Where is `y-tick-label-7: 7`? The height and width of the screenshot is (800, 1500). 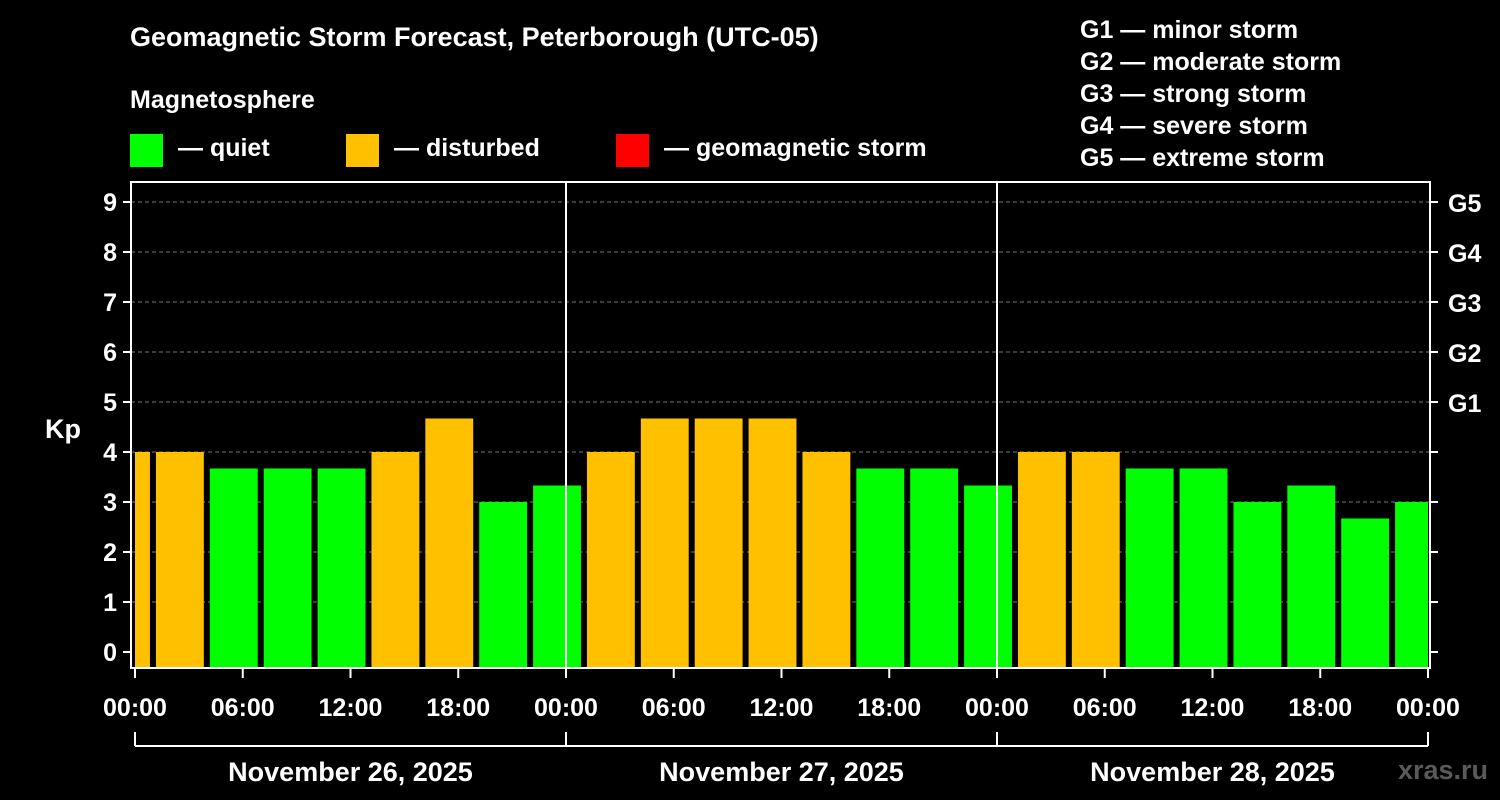
y-tick-label-7: 7 is located at coordinates (110, 303).